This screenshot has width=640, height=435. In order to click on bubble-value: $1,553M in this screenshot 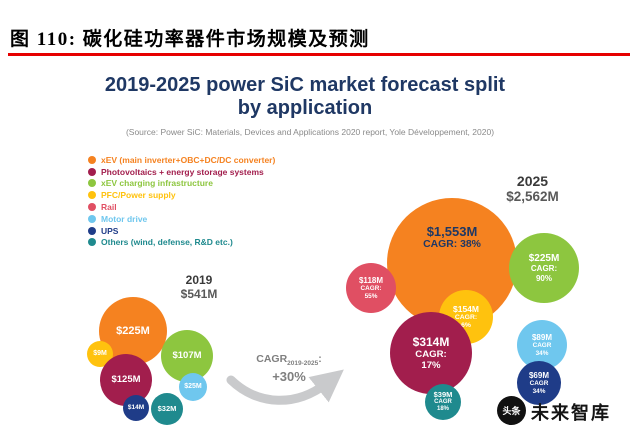, I will do `click(452, 231)`.